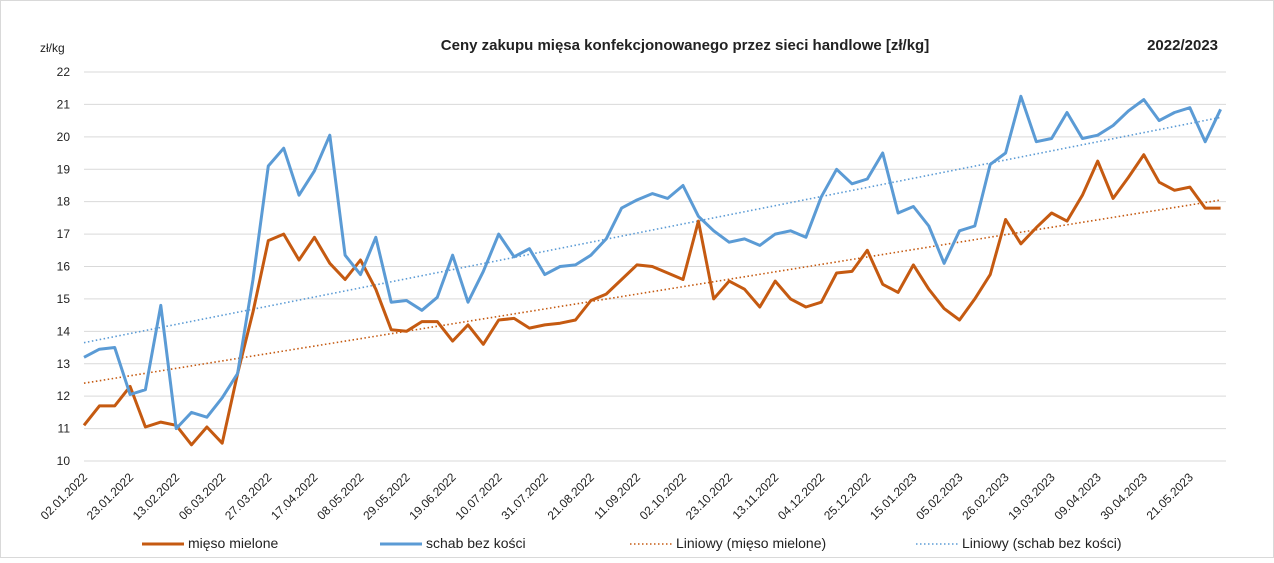 The image size is (1274, 563). What do you see at coordinates (64, 429) in the screenshot?
I see `y-tick-label: 11` at bounding box center [64, 429].